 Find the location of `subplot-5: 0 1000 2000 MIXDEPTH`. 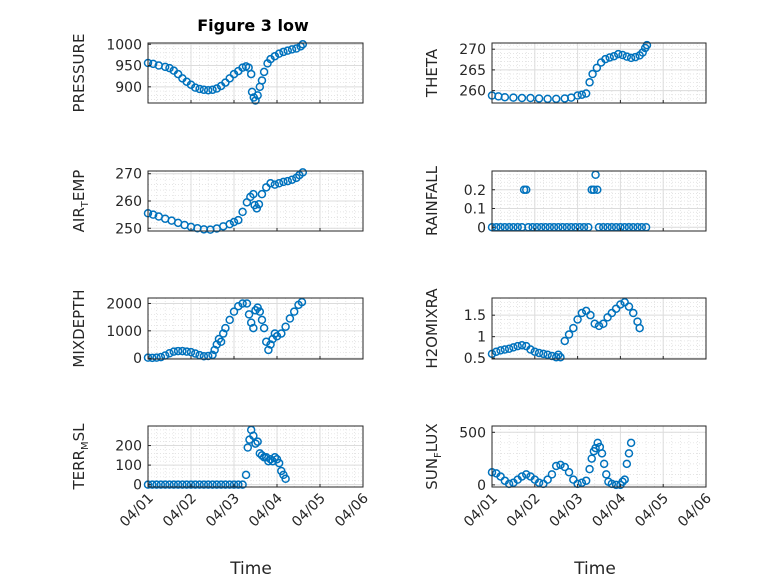

subplot-5: 0 1000 2000 MIXDEPTH is located at coordinates (217, 328).